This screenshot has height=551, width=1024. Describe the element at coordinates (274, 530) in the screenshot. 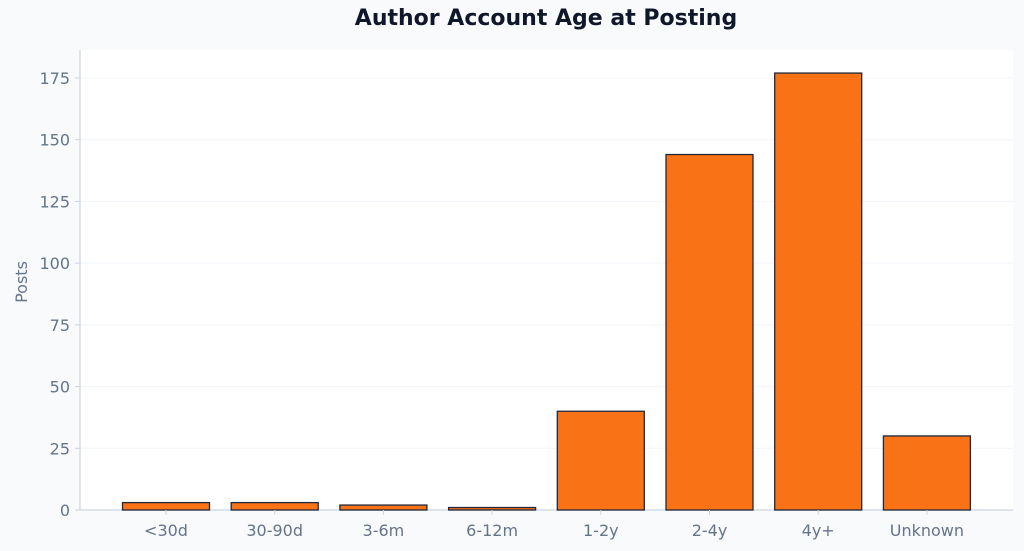

I see `x-tick-label: 30-90d` at that location.